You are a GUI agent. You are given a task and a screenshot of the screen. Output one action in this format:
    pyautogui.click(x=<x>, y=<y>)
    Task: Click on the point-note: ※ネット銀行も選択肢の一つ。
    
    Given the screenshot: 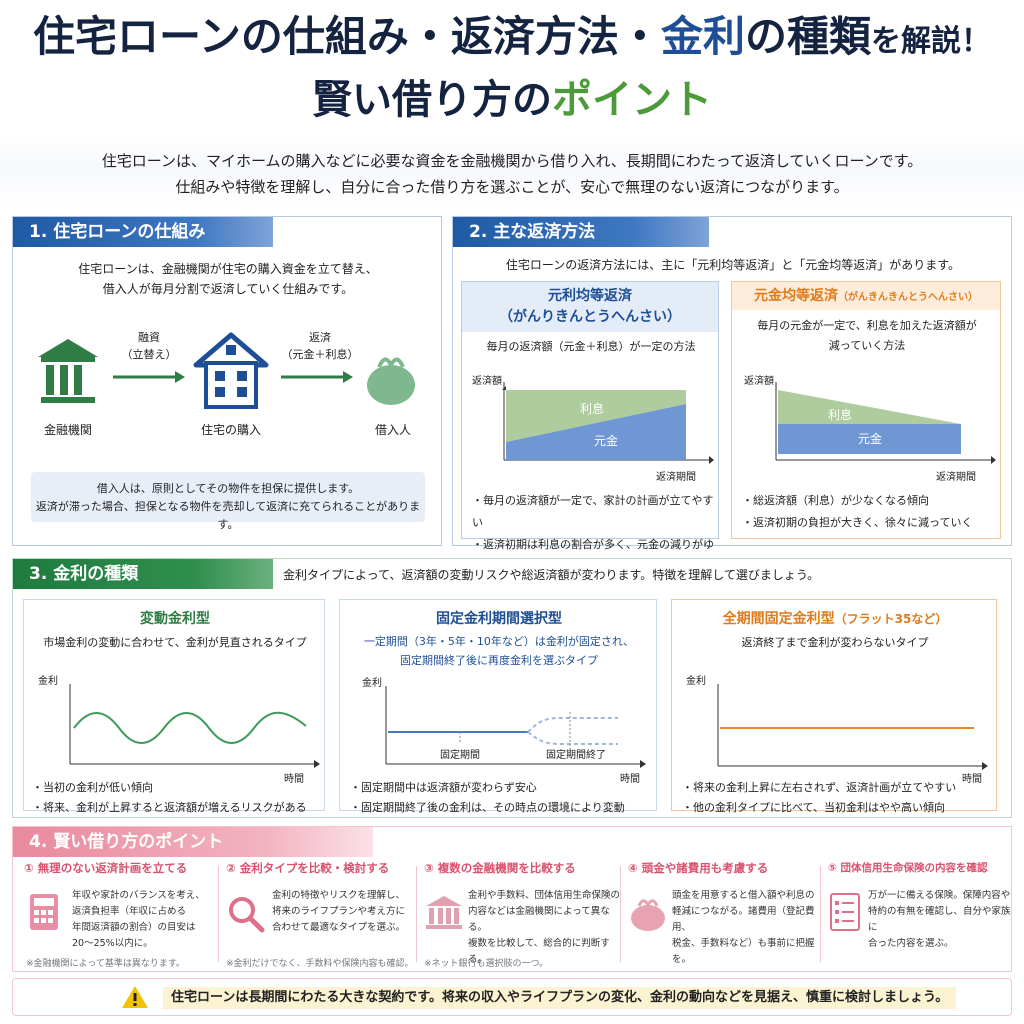 What is the action you would take?
    pyautogui.click(x=486, y=964)
    